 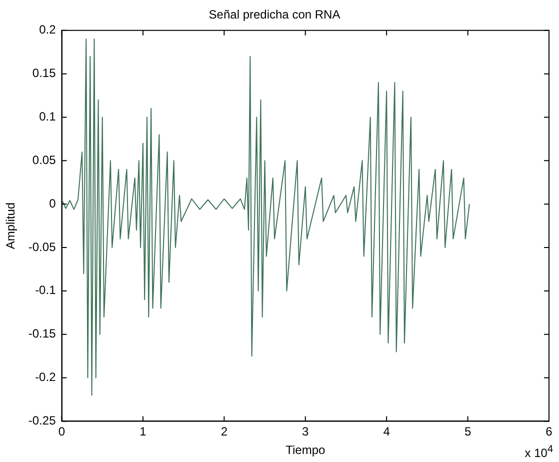 What do you see at coordinates (44, 73) in the screenshot?
I see `y-tick-label: 0.15` at bounding box center [44, 73].